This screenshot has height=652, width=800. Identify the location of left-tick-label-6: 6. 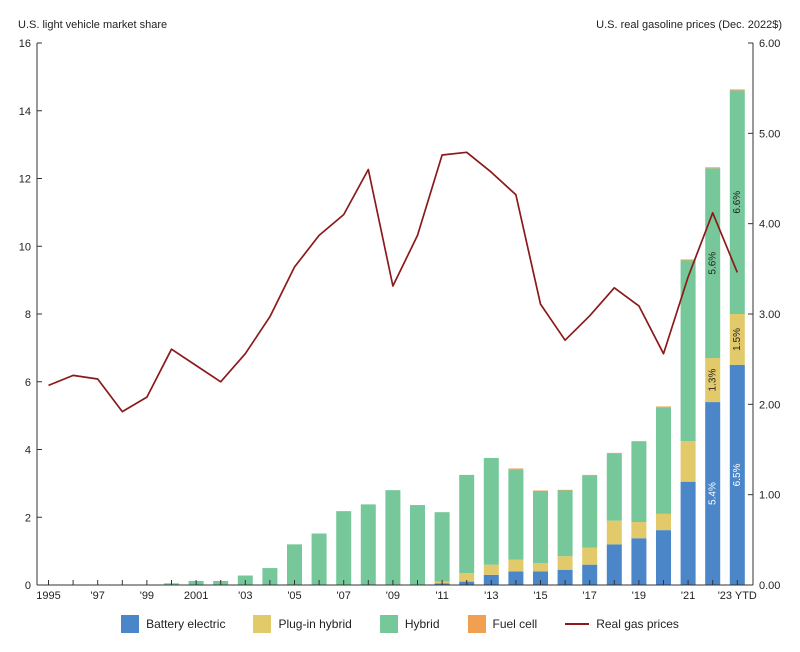
(28, 383).